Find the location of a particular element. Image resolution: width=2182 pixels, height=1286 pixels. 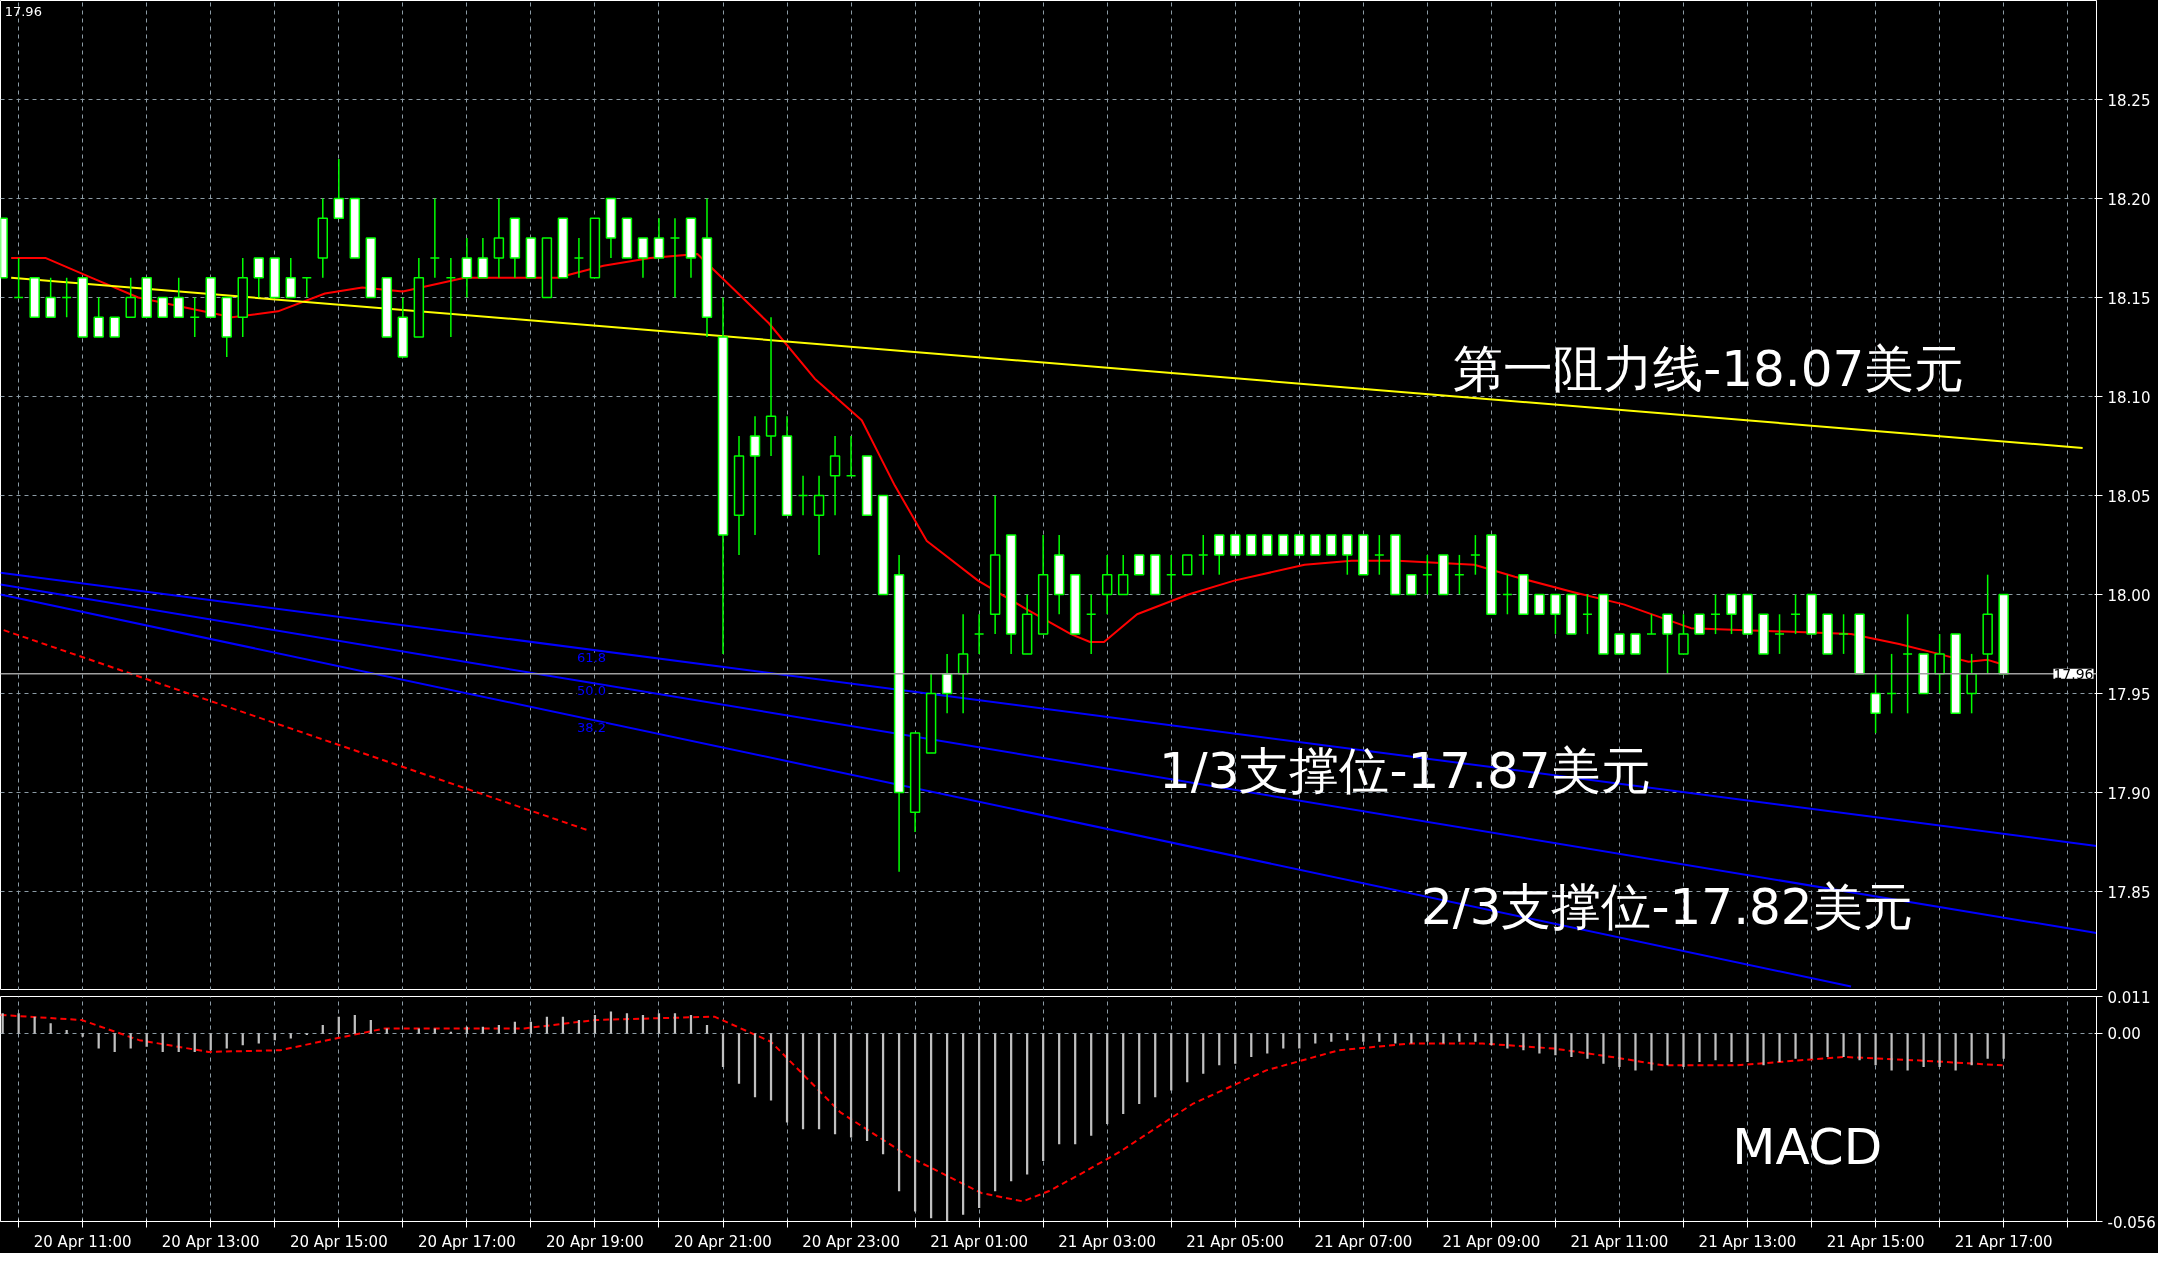

y-tick-label: 18.20 is located at coordinates (2129, 199).